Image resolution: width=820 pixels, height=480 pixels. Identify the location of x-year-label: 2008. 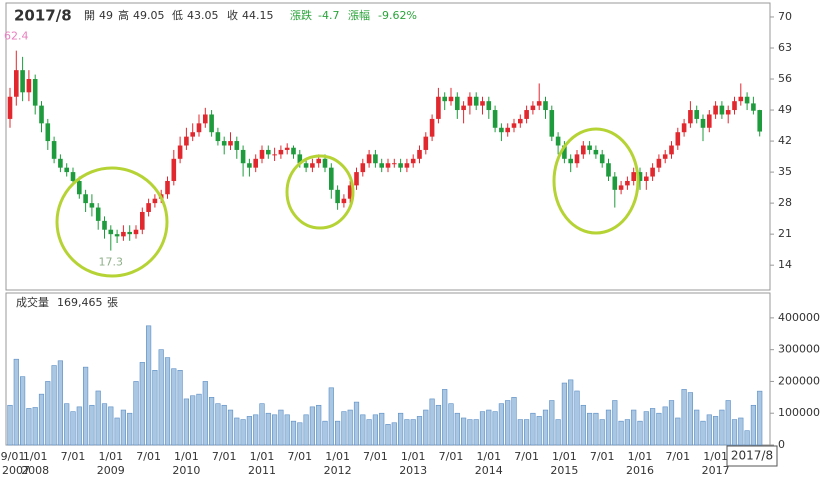
(35, 470).